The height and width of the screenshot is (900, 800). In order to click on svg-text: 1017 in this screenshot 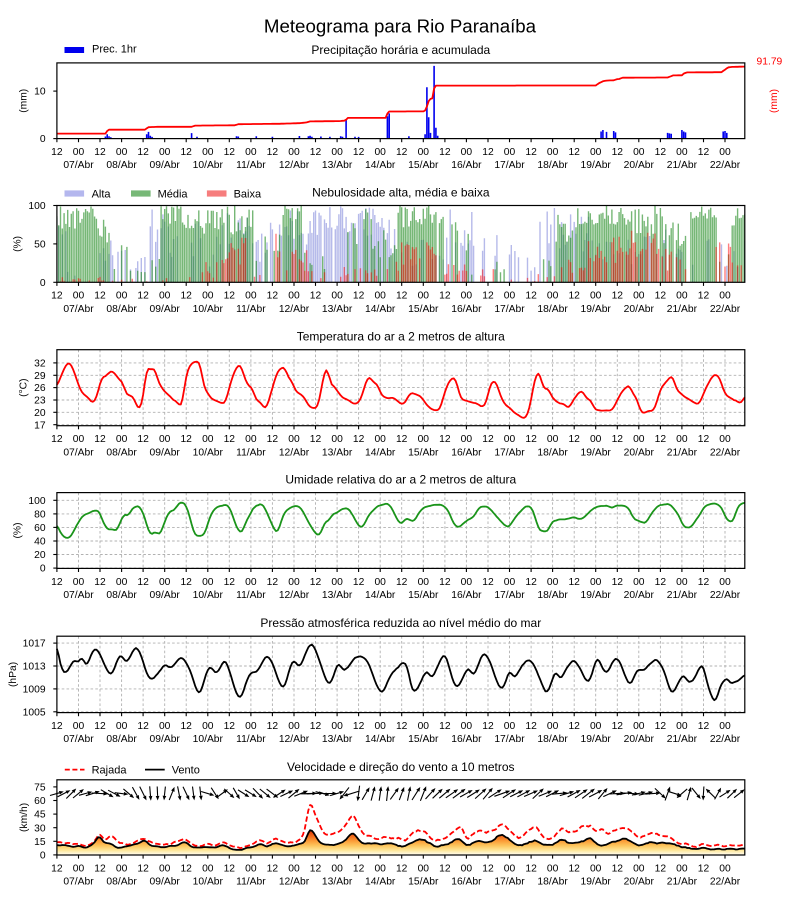, I will do `click(34, 644)`.